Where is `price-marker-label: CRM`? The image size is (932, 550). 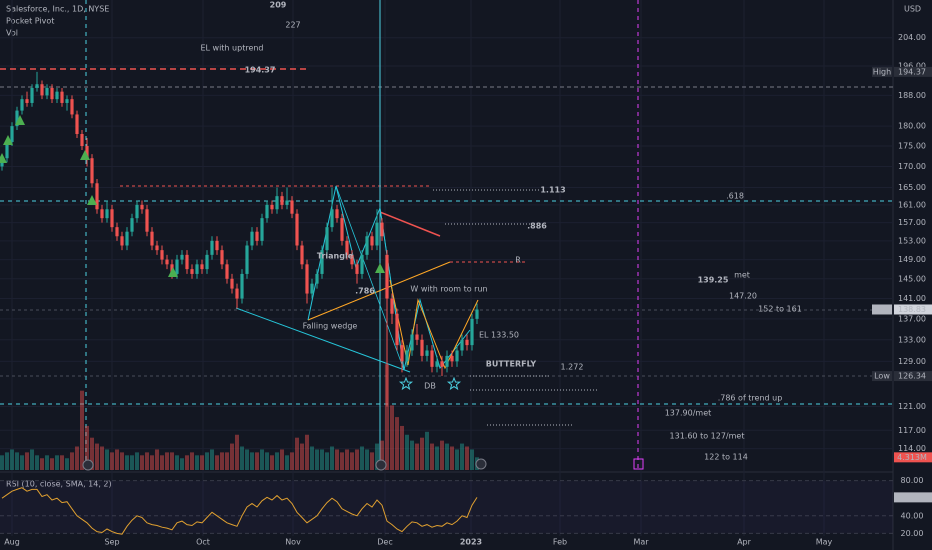
price-marker-label: CRM is located at coordinates (882, 309).